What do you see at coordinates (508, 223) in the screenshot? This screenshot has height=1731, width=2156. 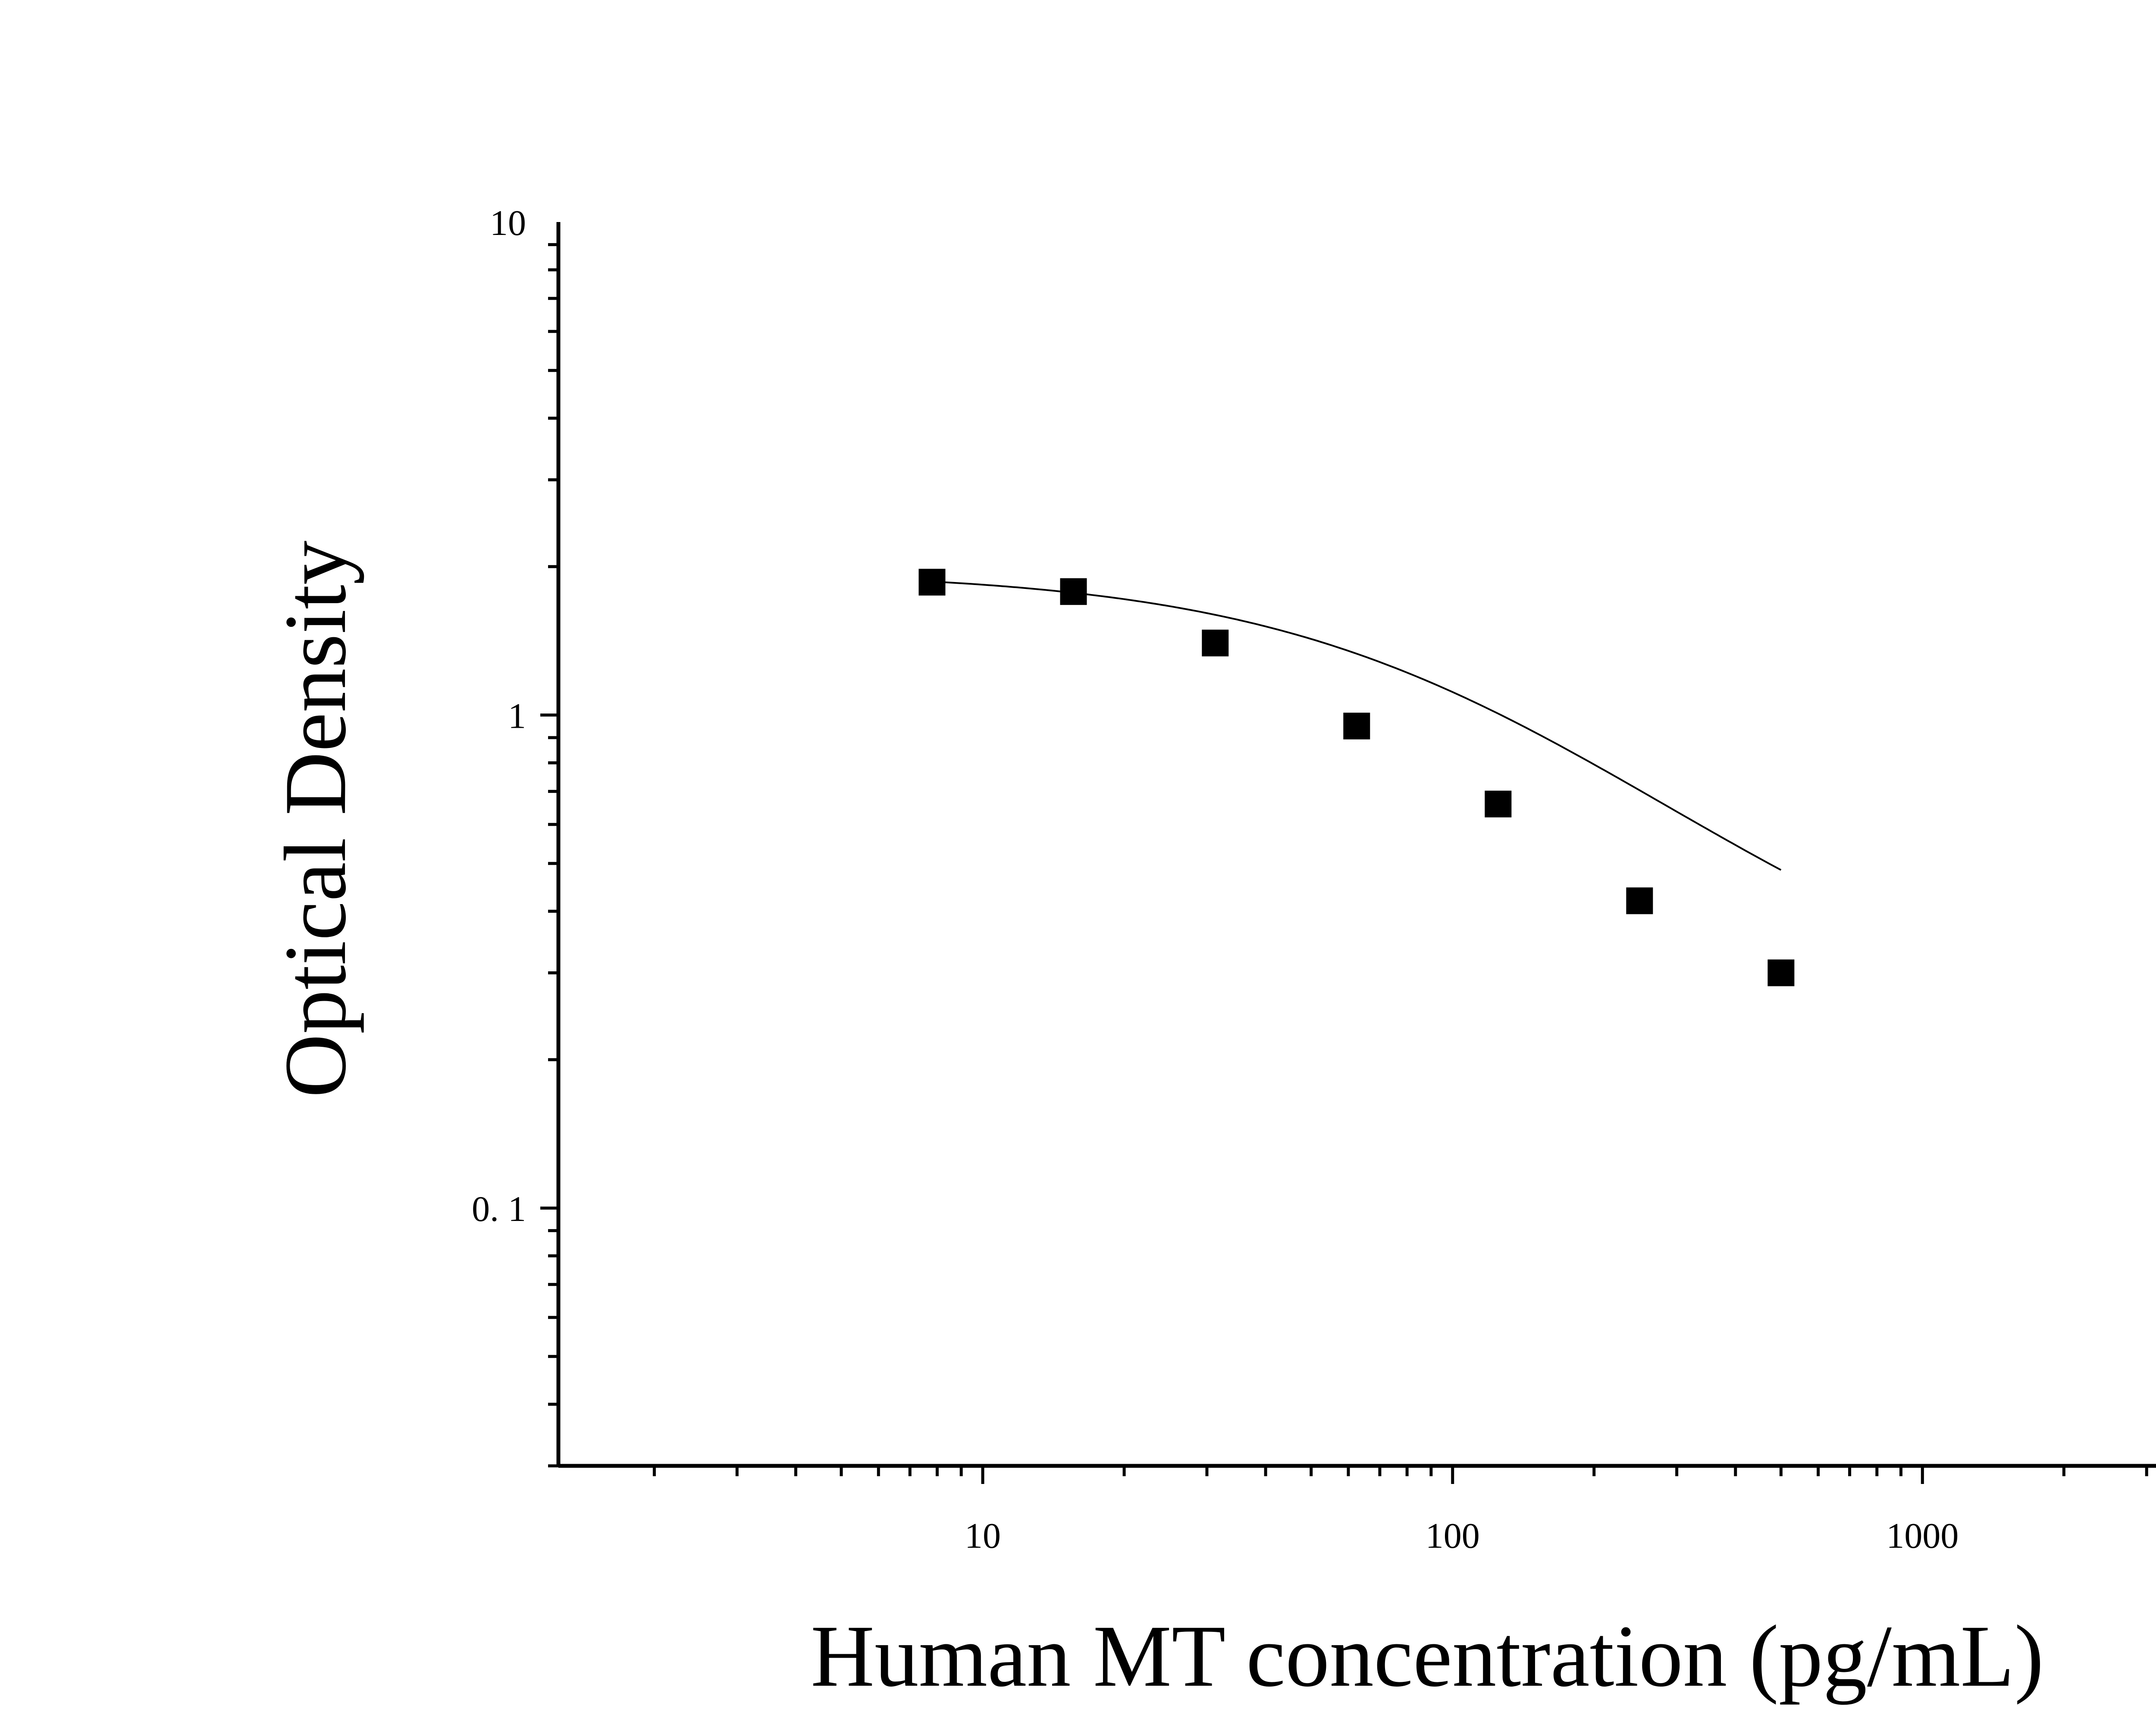 I see `y-tick-label: 10` at bounding box center [508, 223].